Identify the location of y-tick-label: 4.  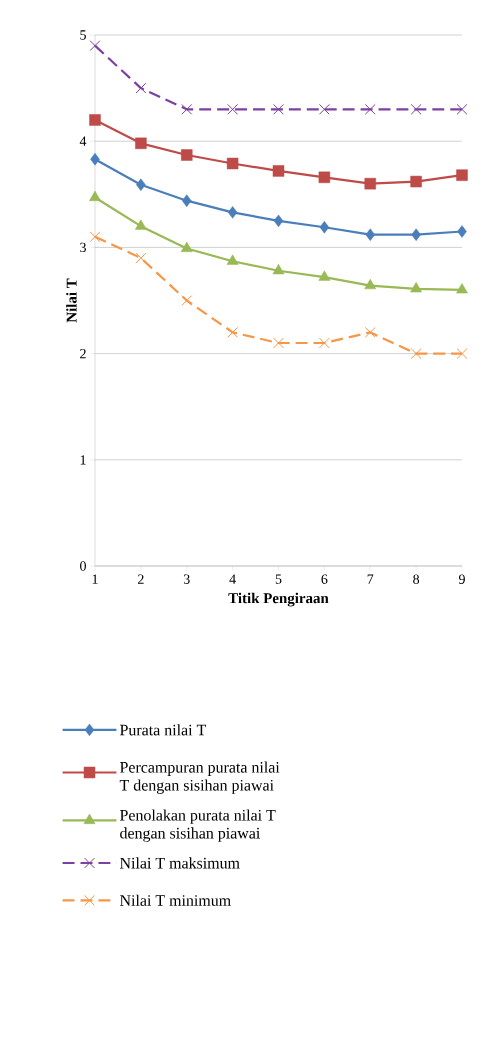
(83, 141).